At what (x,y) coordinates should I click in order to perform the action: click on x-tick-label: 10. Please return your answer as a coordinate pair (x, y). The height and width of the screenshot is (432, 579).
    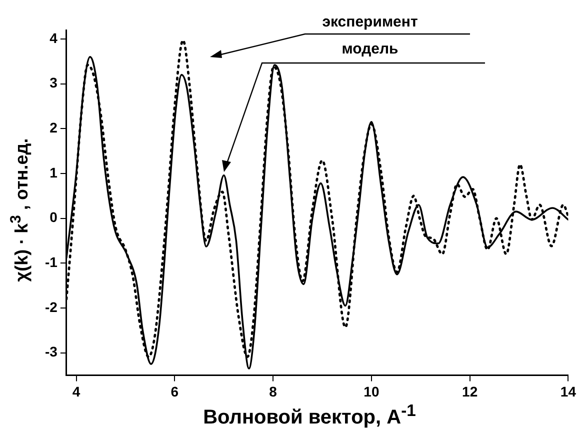
    Looking at the image, I should click on (372, 391).